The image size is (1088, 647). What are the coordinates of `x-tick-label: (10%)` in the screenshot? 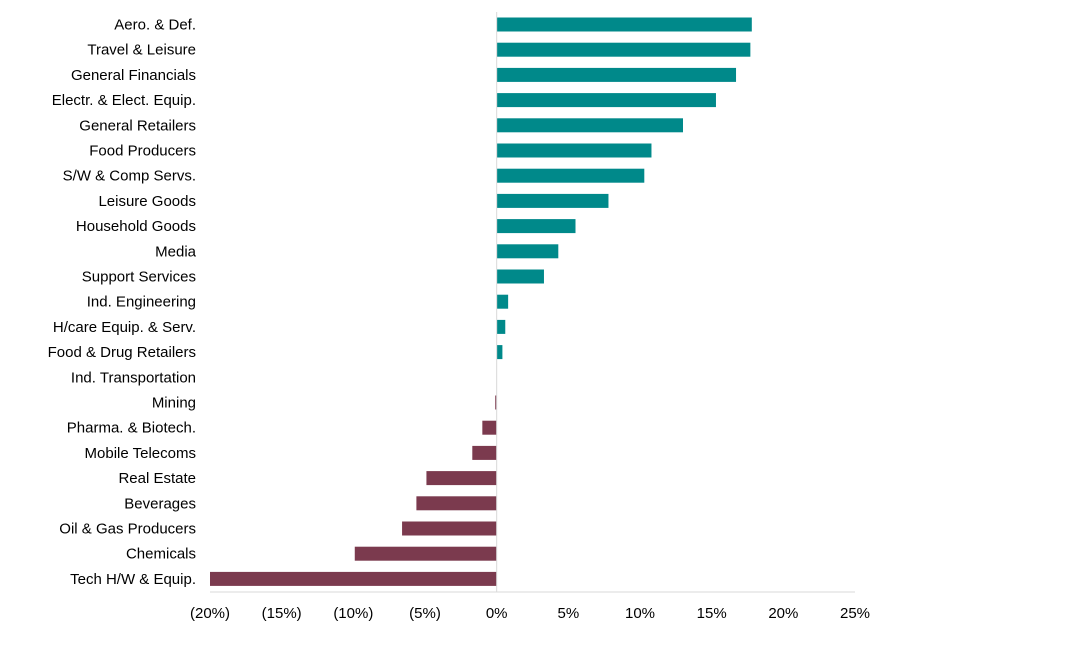 It's located at (353, 613).